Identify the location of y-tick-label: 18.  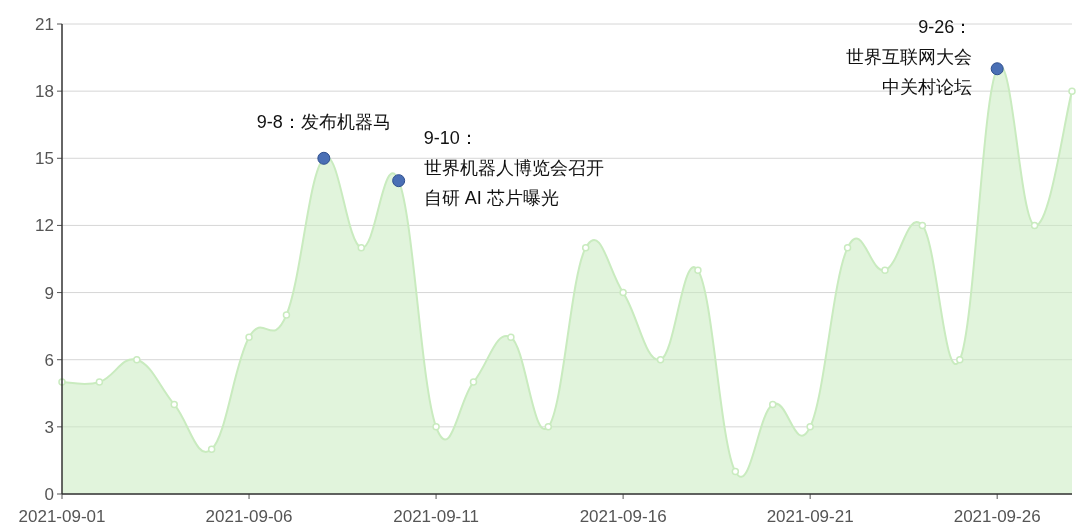
(44, 92).